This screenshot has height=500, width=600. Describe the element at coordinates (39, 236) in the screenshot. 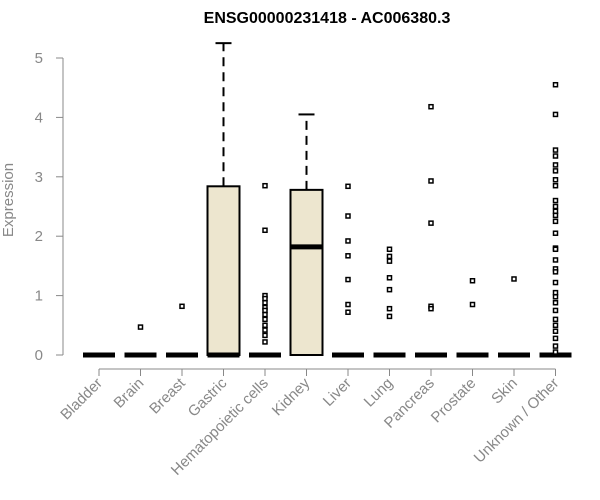

I see `y-tick-label: 2` at that location.